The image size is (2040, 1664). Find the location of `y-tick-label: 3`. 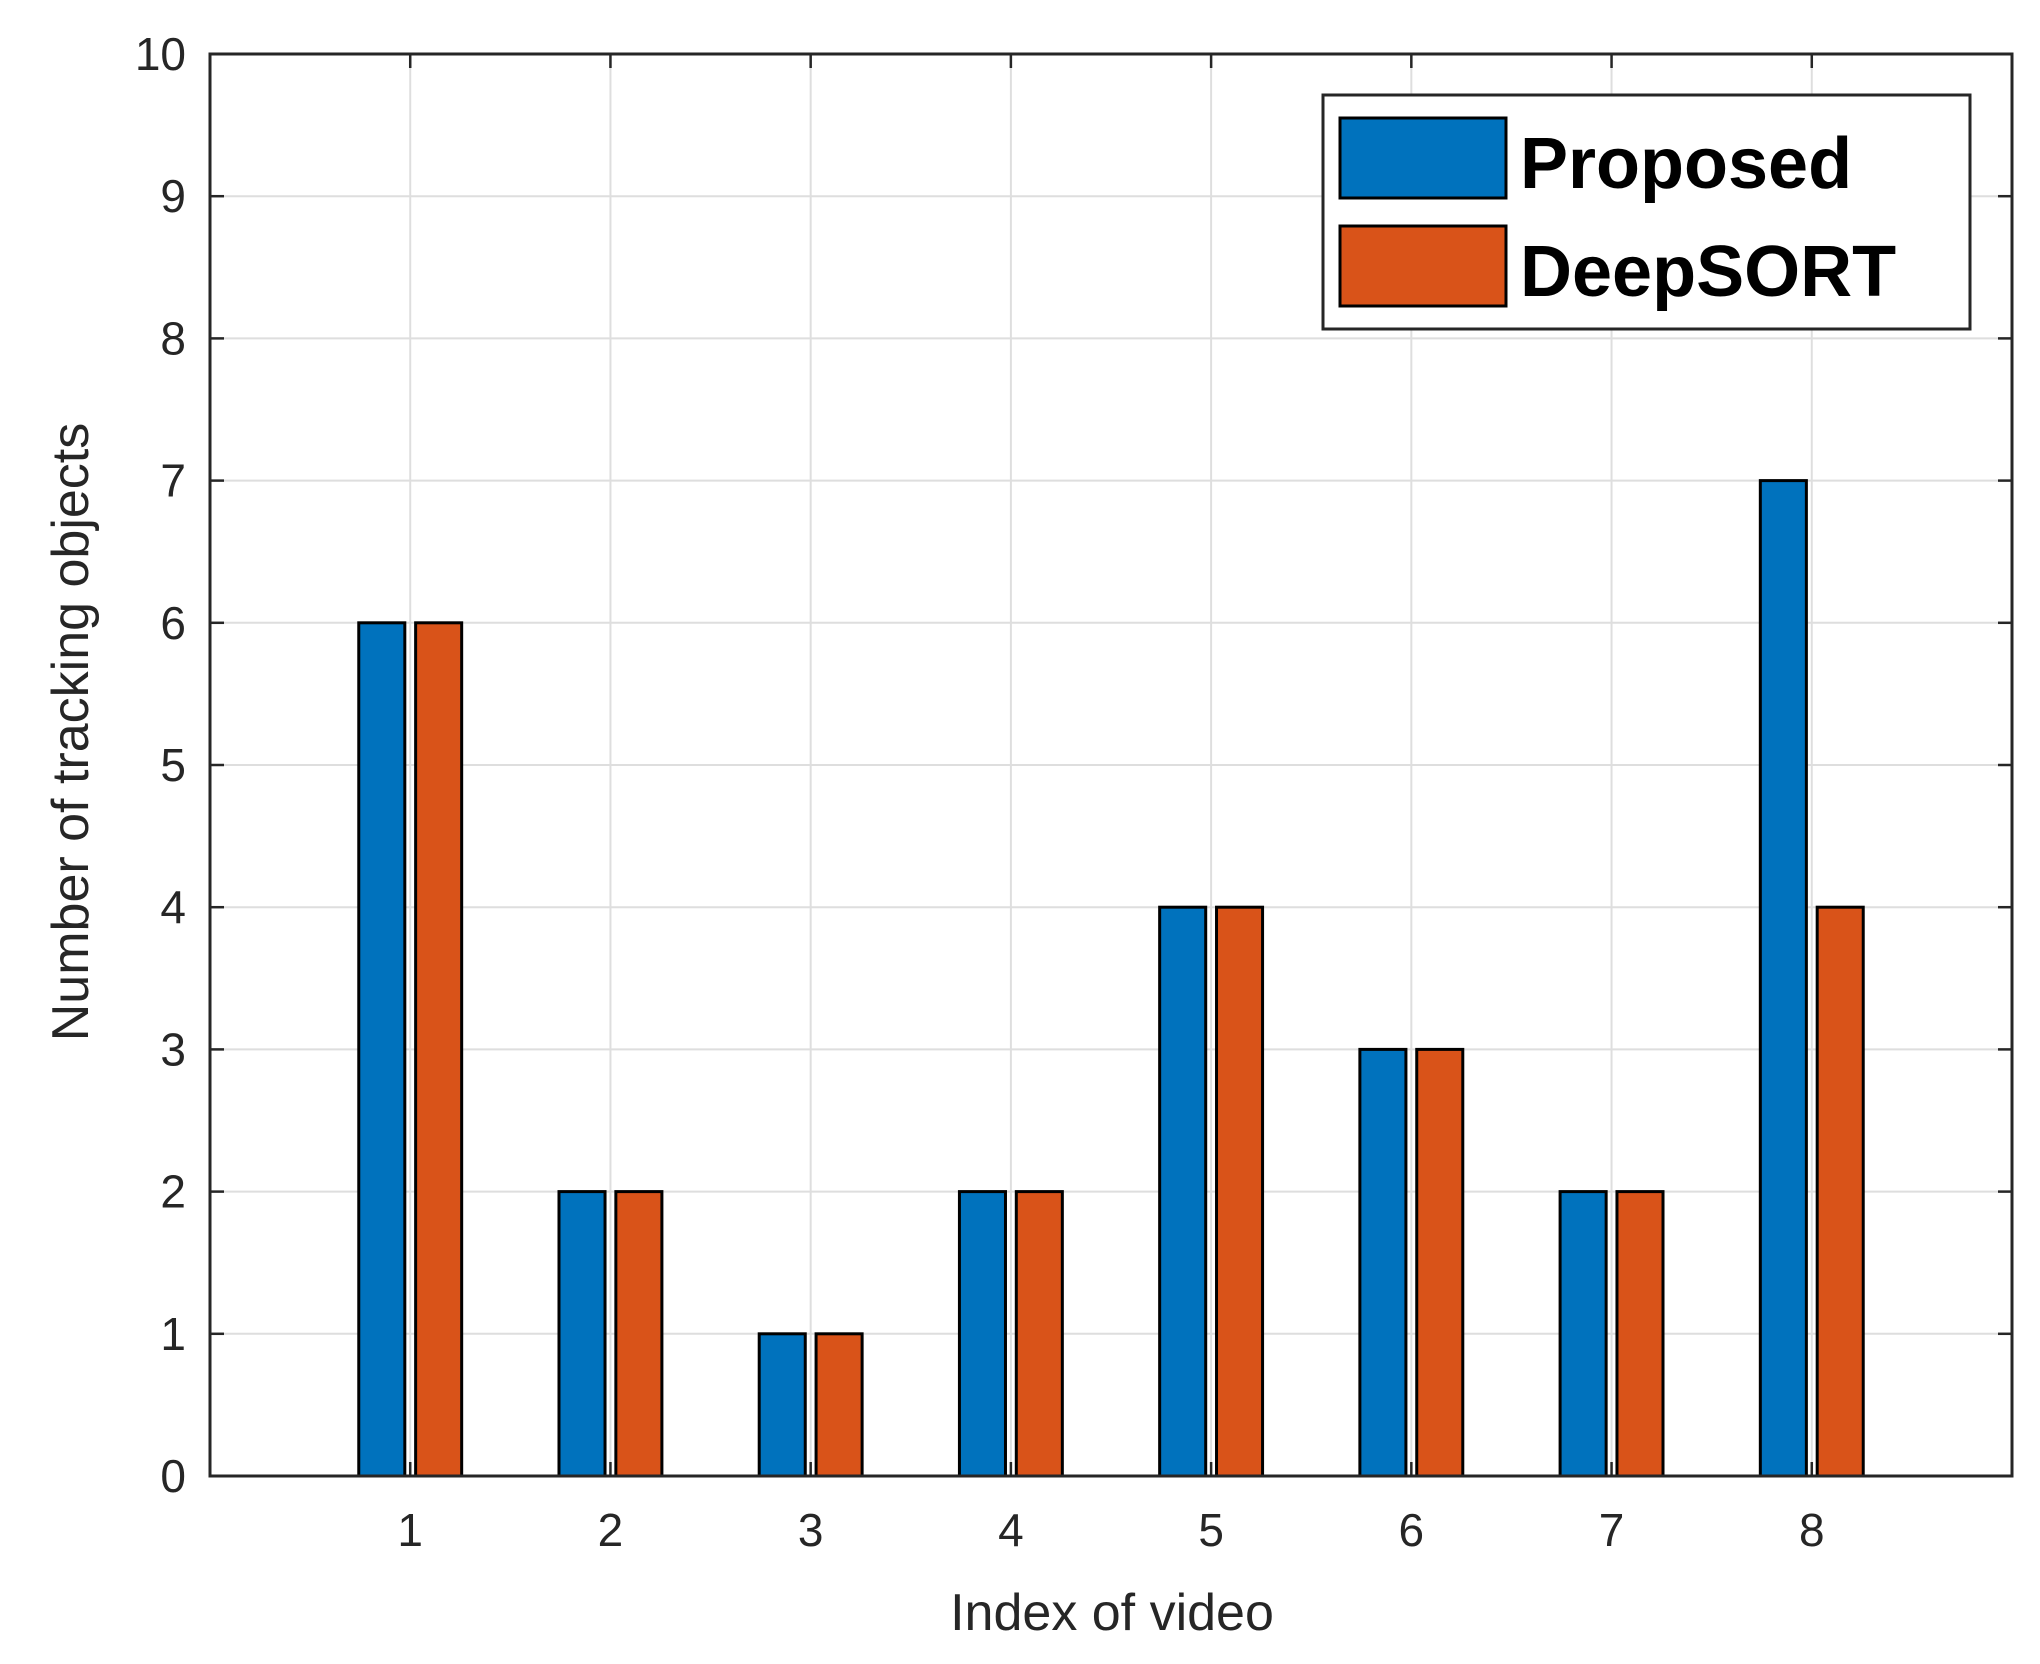

y-tick-label: 3 is located at coordinates (173, 1049).